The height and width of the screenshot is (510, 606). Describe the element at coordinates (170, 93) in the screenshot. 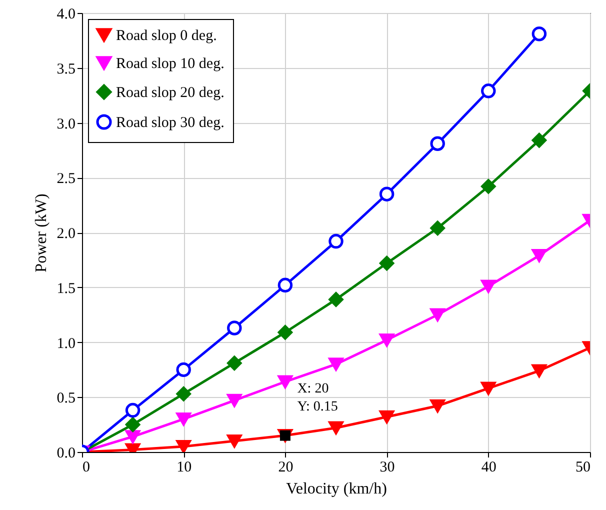

I see `legend-label: Road slop 20 deg.` at that location.